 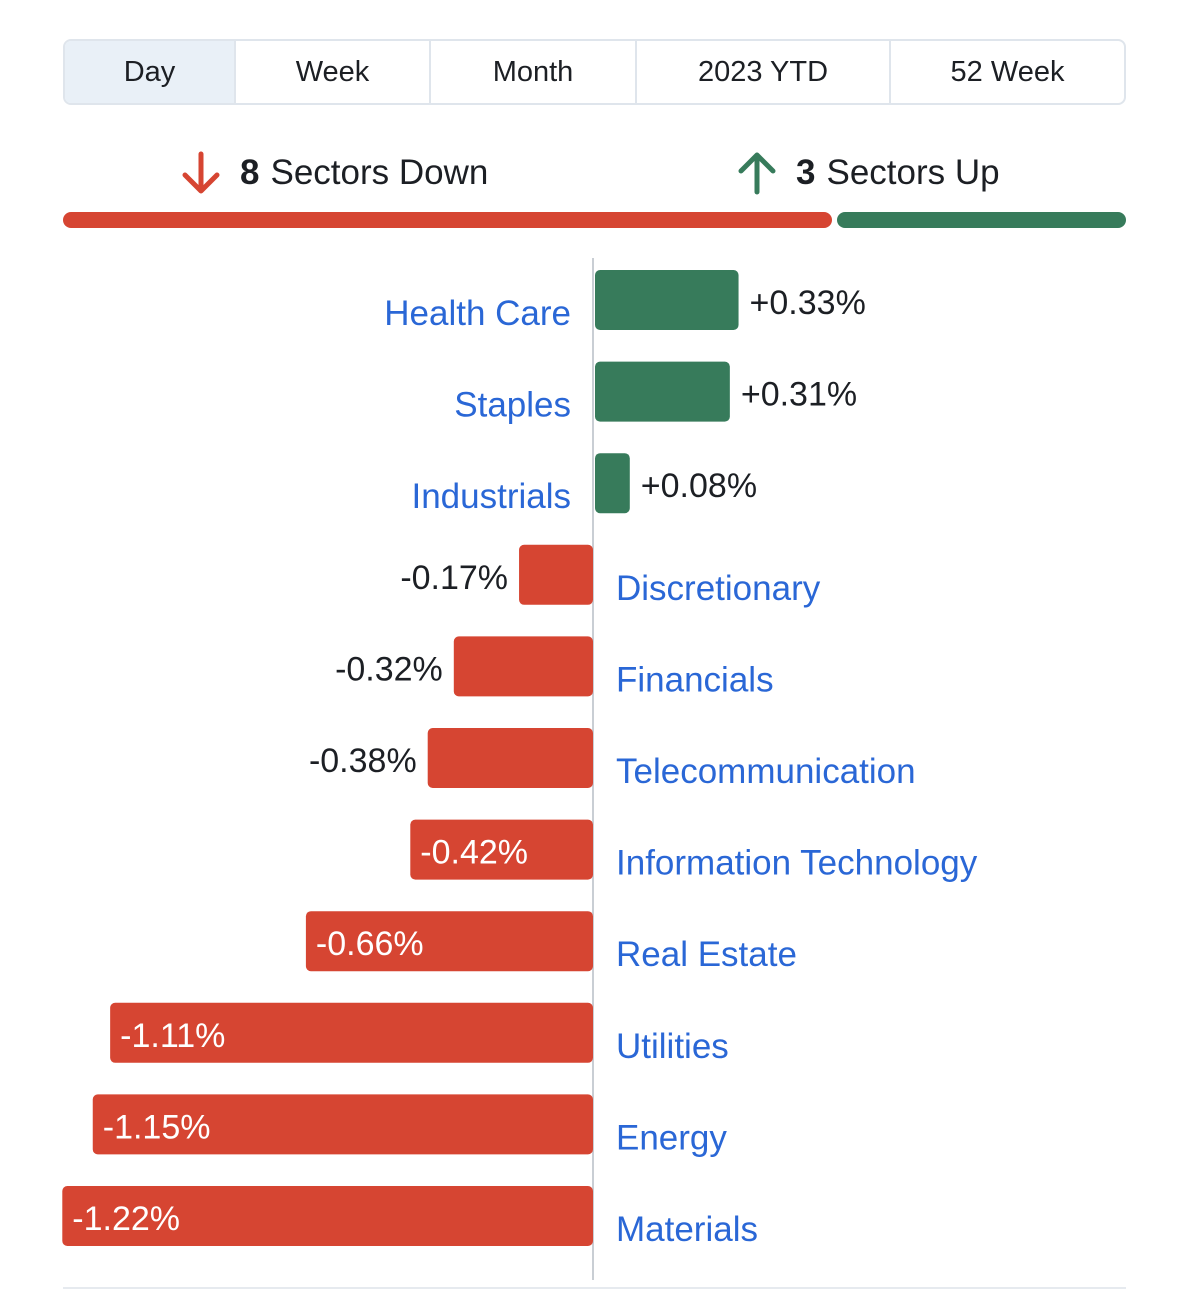 What do you see at coordinates (510, 758) in the screenshot?
I see `bar-telecommunication` at bounding box center [510, 758].